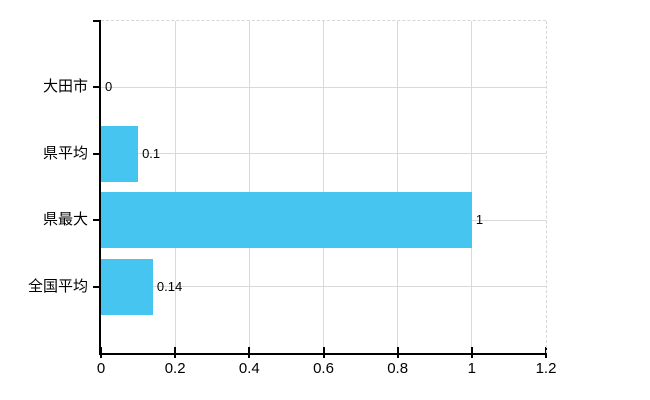  What do you see at coordinates (100, 188) in the screenshot?
I see `y-axis-line` at bounding box center [100, 188].